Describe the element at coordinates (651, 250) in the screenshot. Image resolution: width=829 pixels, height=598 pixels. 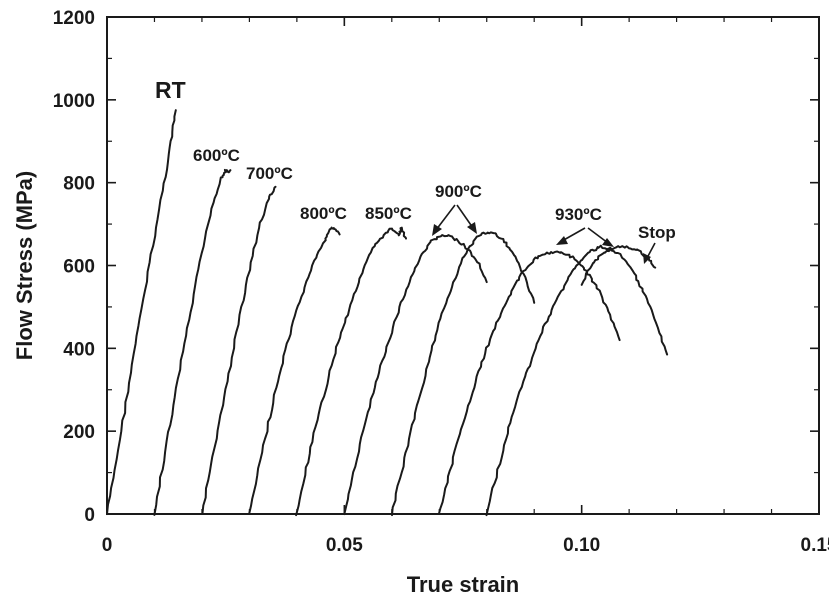
I see `arrow-stop` at that location.